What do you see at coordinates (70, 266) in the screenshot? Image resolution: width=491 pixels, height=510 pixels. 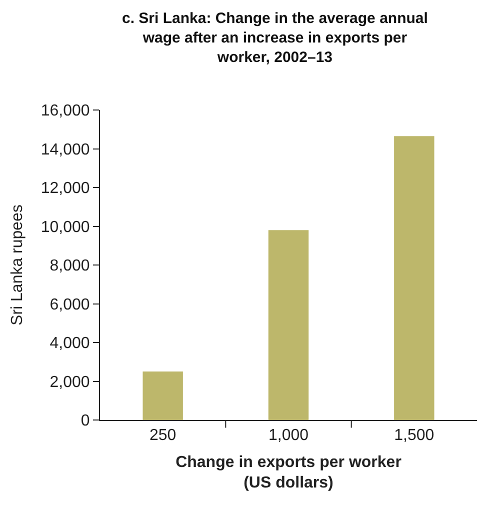 I see `y-tick-label: 8,000` at bounding box center [70, 266].